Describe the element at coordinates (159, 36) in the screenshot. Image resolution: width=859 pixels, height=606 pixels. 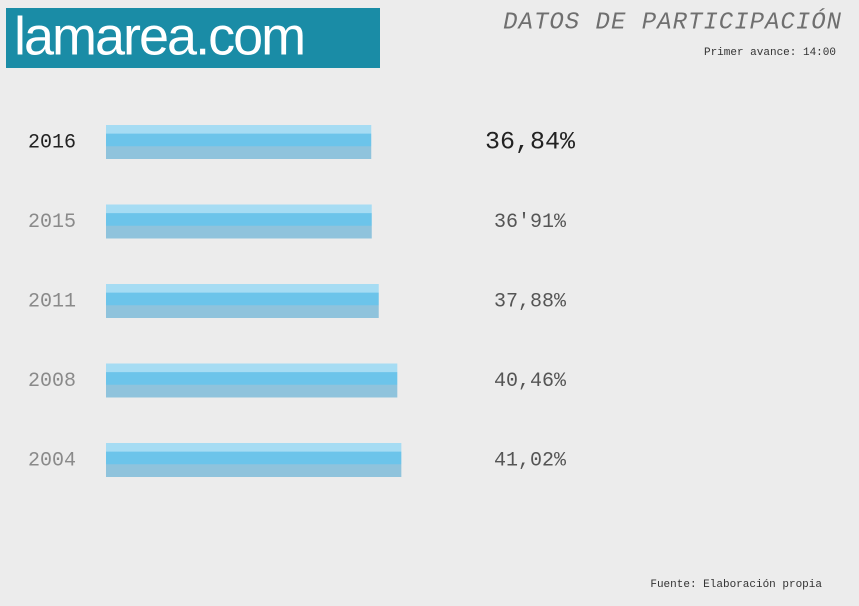
I see `logo: lamarea.com` at that location.